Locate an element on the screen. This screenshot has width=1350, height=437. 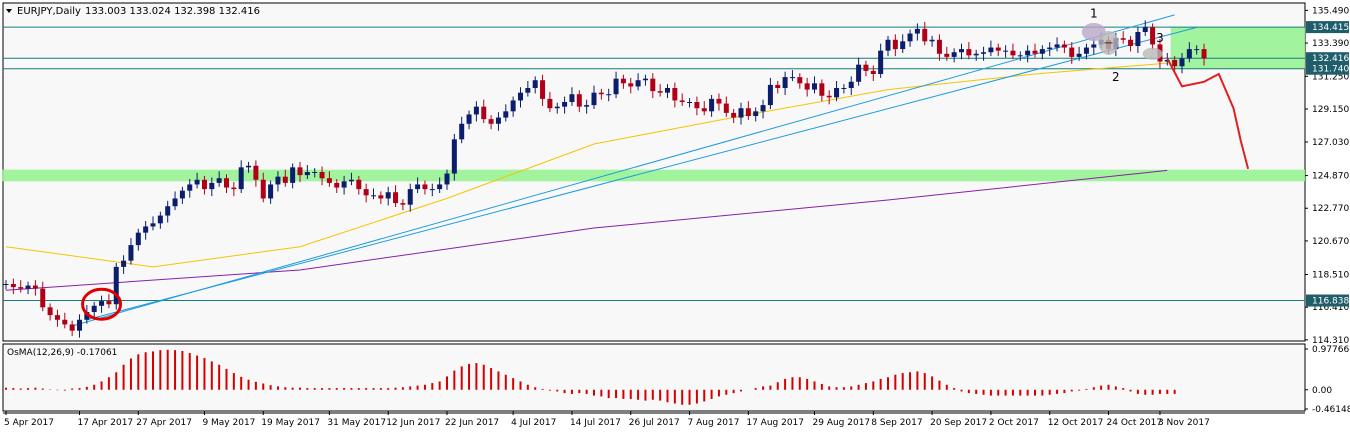
price-tick-label: 129.150 is located at coordinates (1330, 110).